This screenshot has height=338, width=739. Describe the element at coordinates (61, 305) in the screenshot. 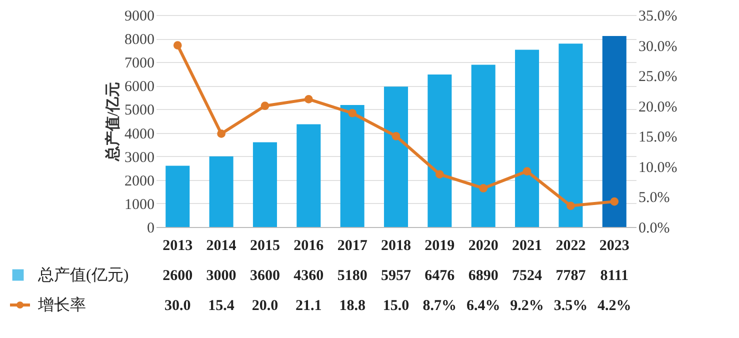

I see `legend-label: 增长率` at that location.